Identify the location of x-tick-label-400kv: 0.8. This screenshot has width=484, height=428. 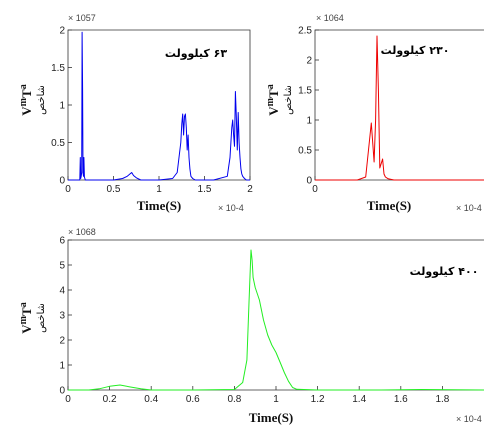
(234, 399).